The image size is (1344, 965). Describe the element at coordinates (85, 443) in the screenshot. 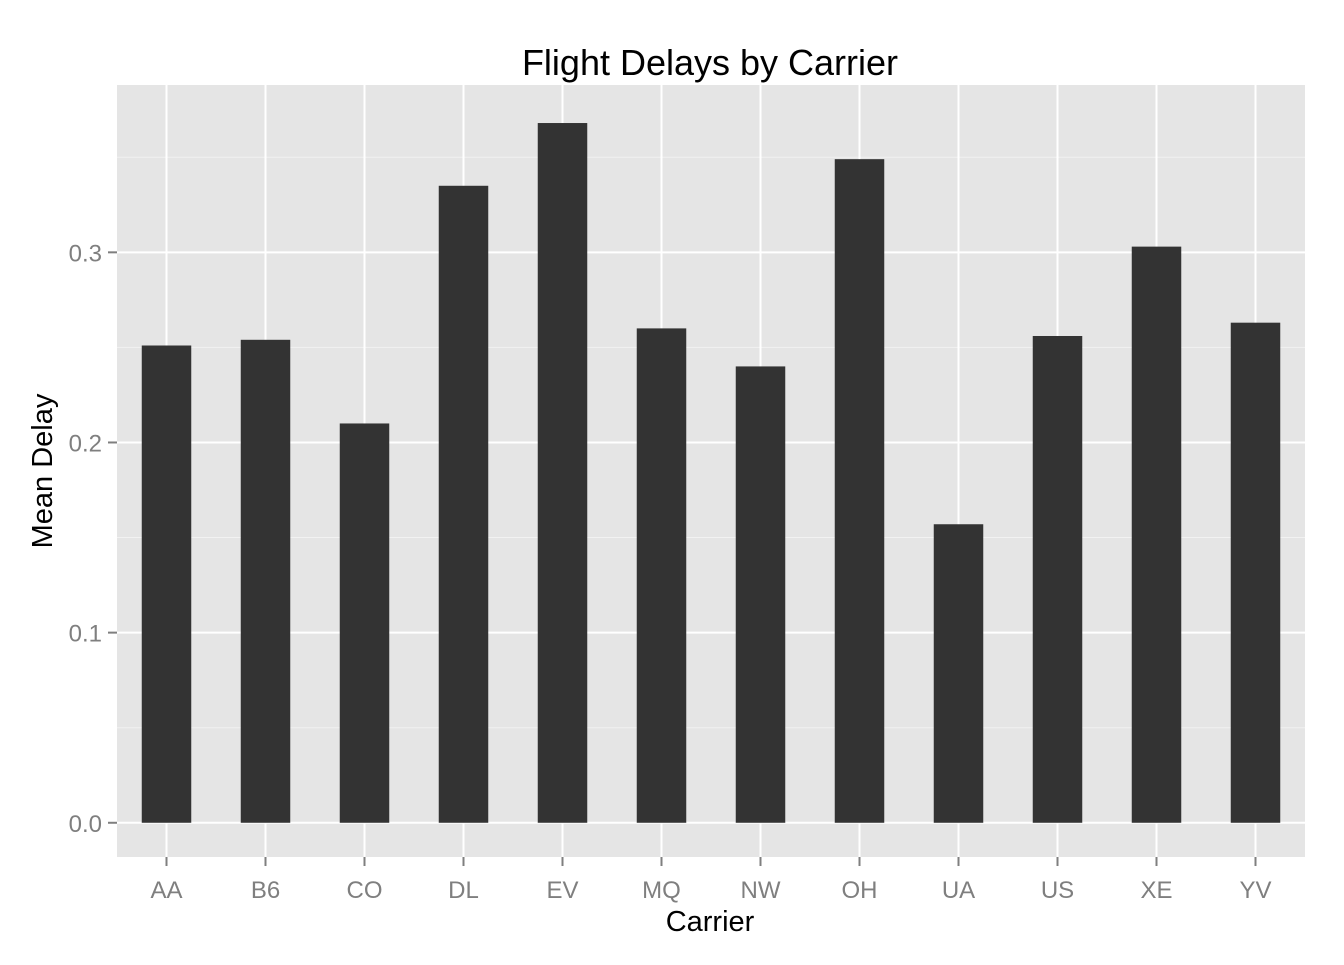

I see `y-tick-label: 0.2` at that location.